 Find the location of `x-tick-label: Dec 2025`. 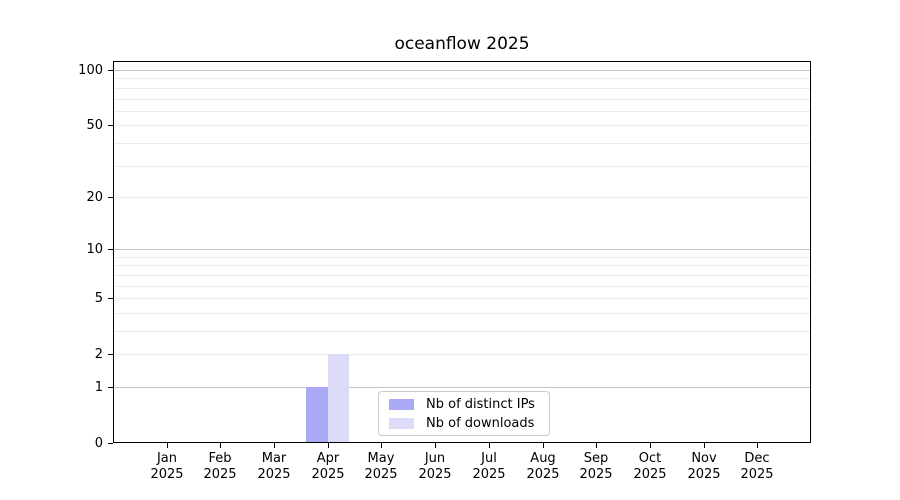

x-tick-label: Dec 2025 is located at coordinates (757, 467).